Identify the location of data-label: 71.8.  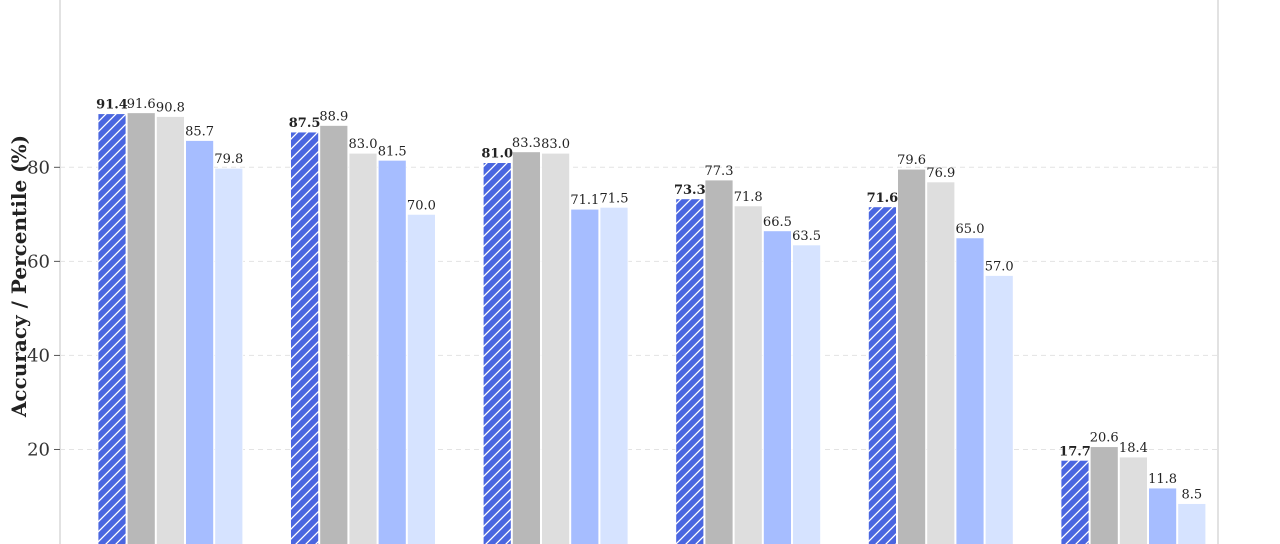
(748, 197).